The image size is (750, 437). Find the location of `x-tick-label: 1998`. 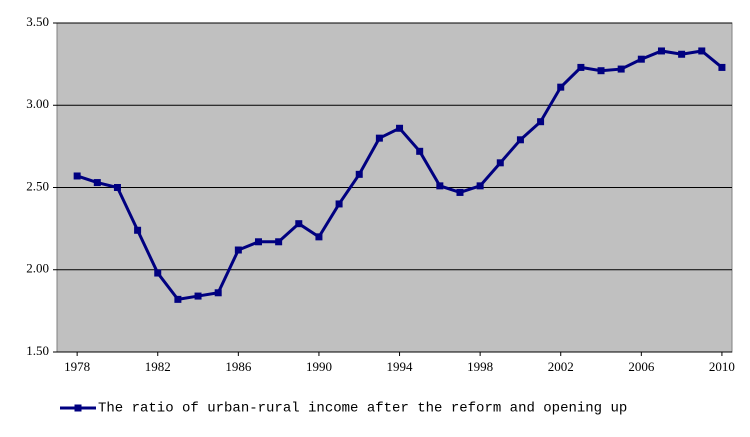

x-tick-label: 1998 is located at coordinates (480, 366).